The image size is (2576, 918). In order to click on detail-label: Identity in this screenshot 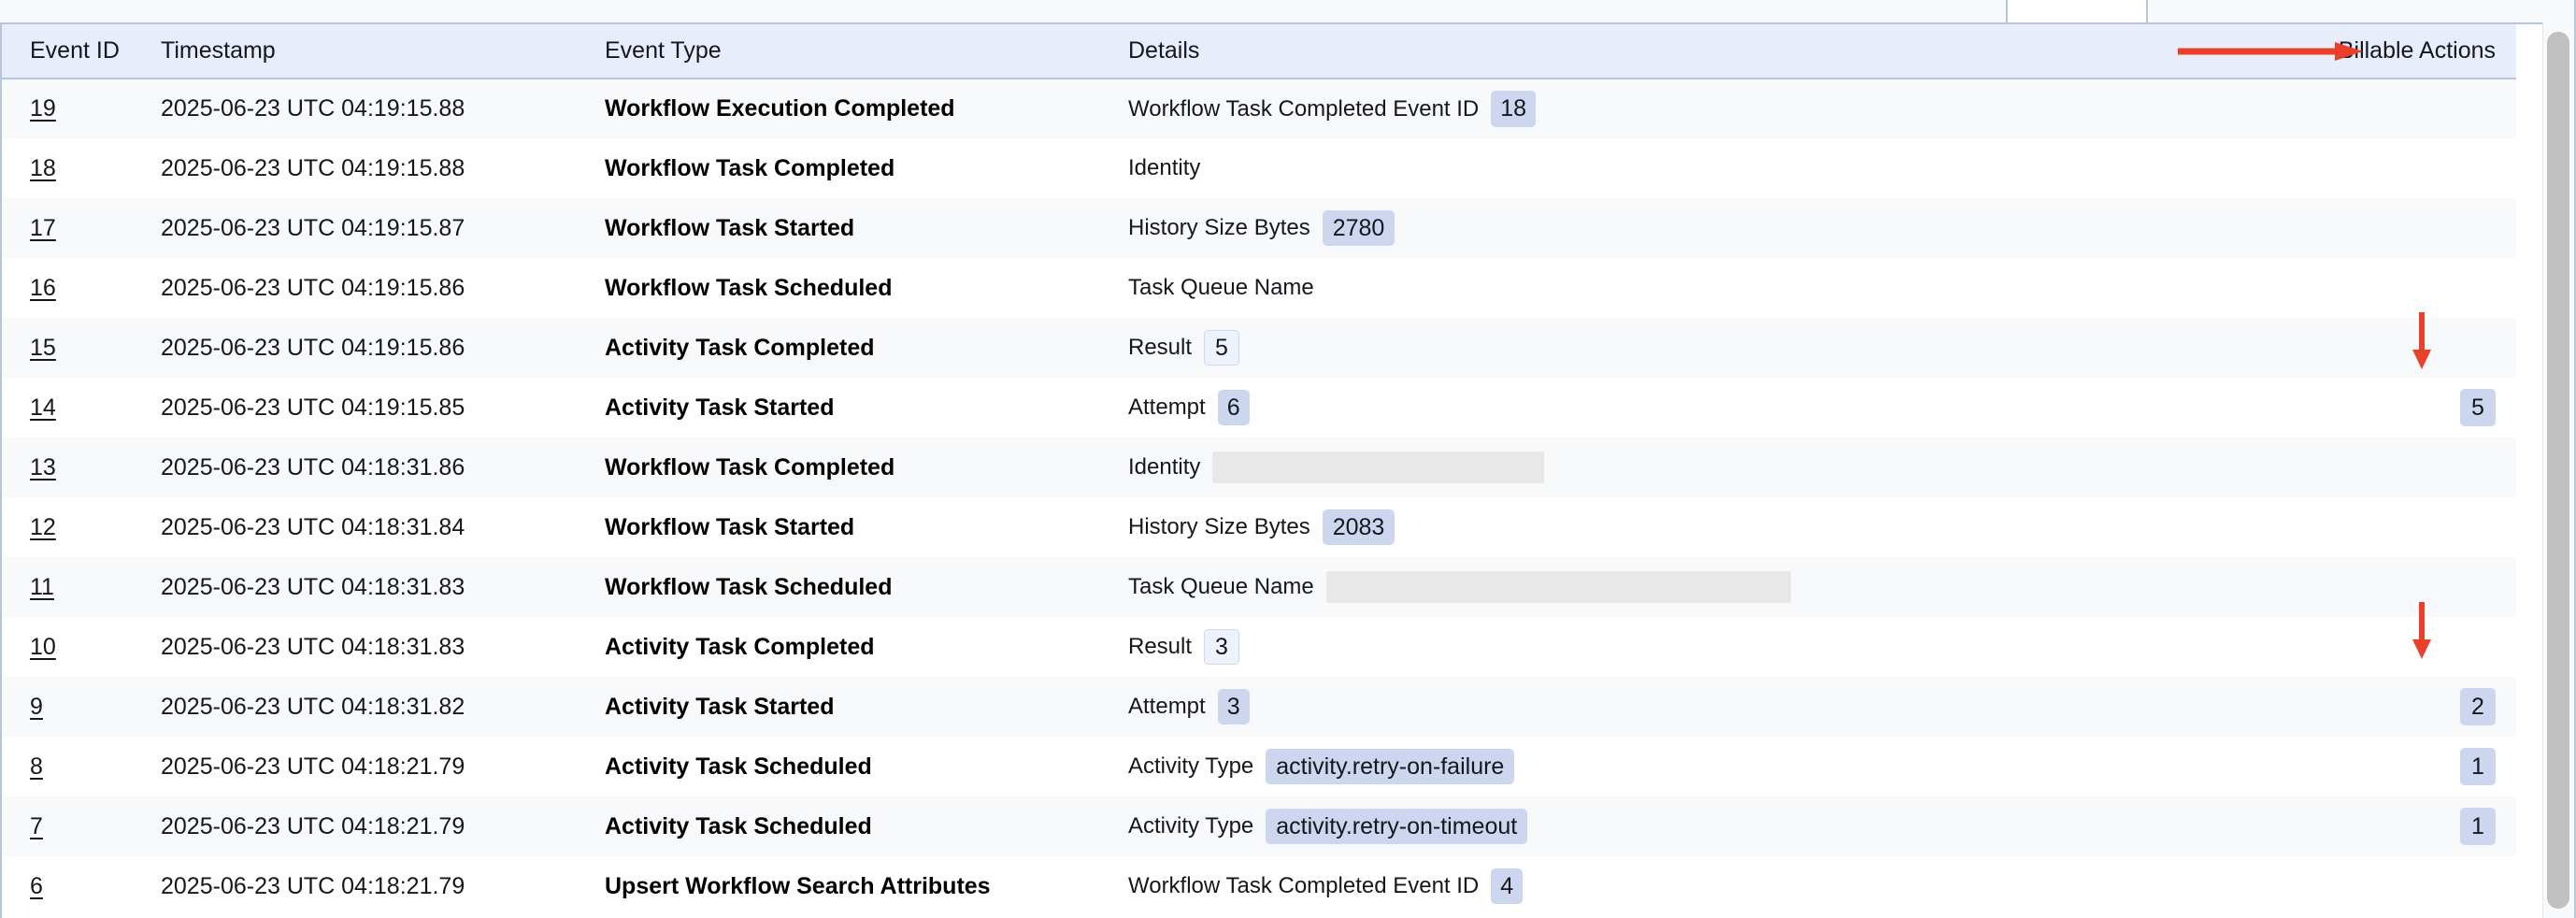, I will do `click(1164, 467)`.